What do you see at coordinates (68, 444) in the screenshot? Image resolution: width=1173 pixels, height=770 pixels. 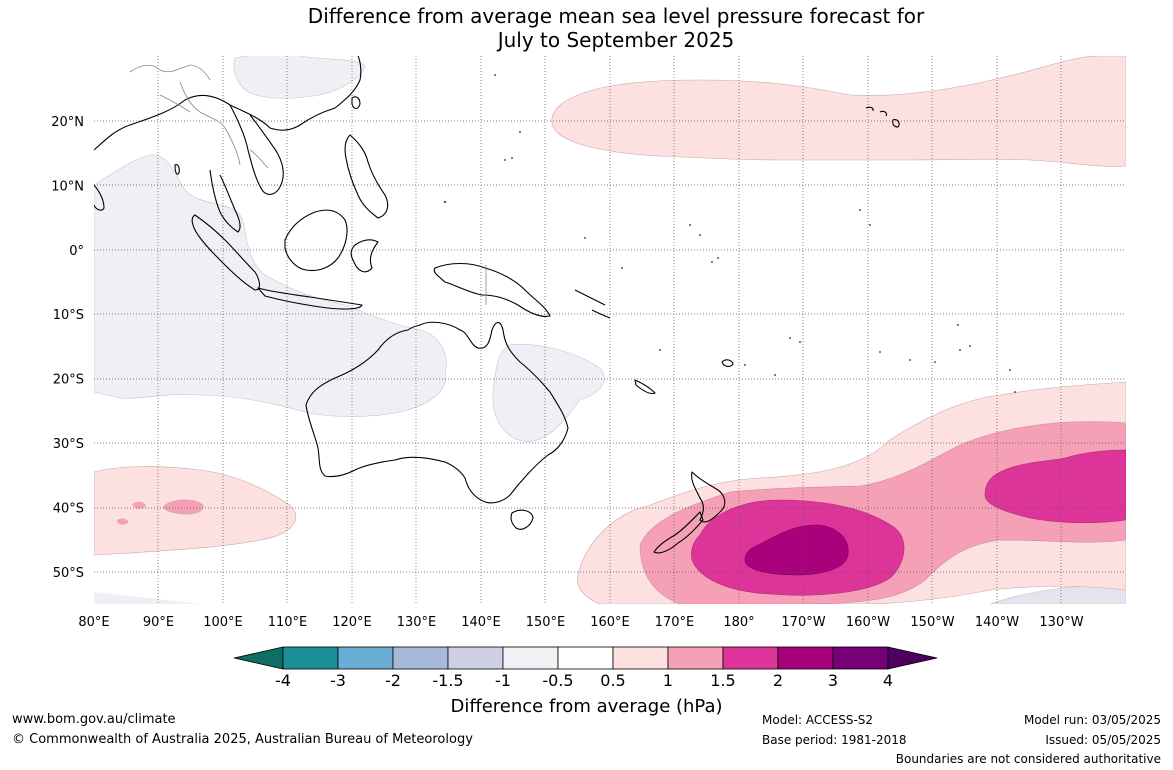 I see `lat-label: 30°S` at bounding box center [68, 444].